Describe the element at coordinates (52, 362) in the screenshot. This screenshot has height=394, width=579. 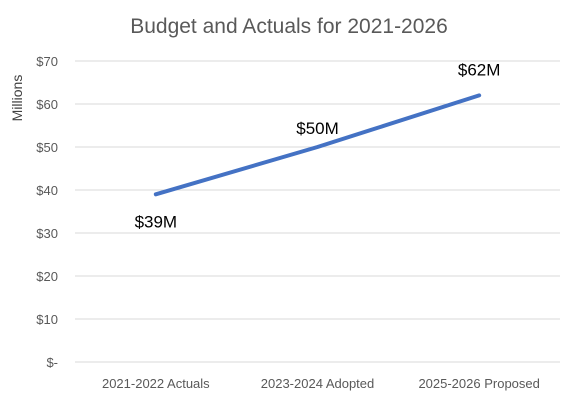
I see `y-tick-label: $-` at that location.